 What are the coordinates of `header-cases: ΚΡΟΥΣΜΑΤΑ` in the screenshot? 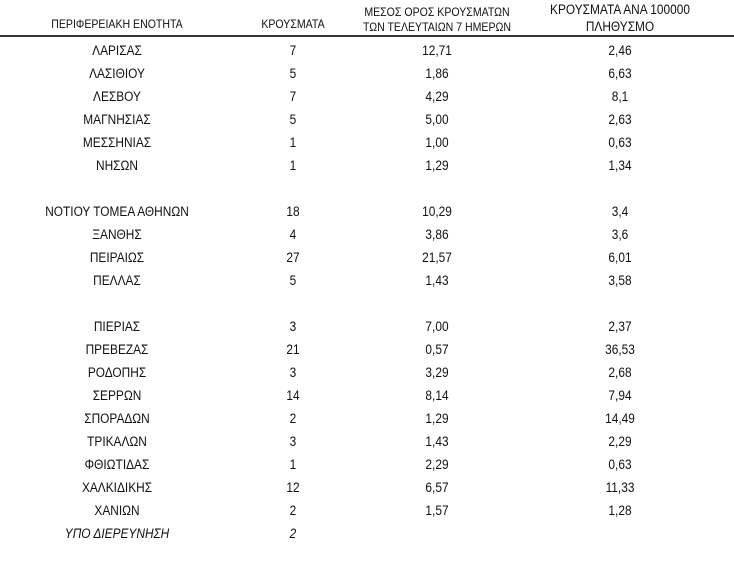 It's located at (293, 24).